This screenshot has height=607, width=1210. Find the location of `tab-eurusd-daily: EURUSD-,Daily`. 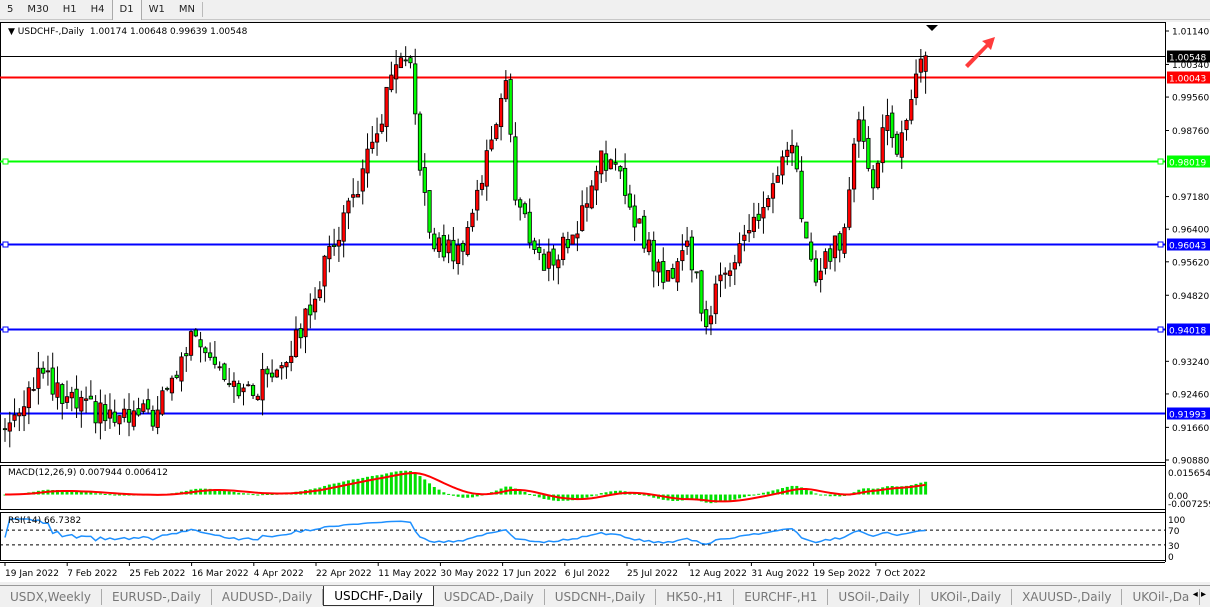

tab-eurusd-daily: EURUSD-,Daily is located at coordinates (157, 596).